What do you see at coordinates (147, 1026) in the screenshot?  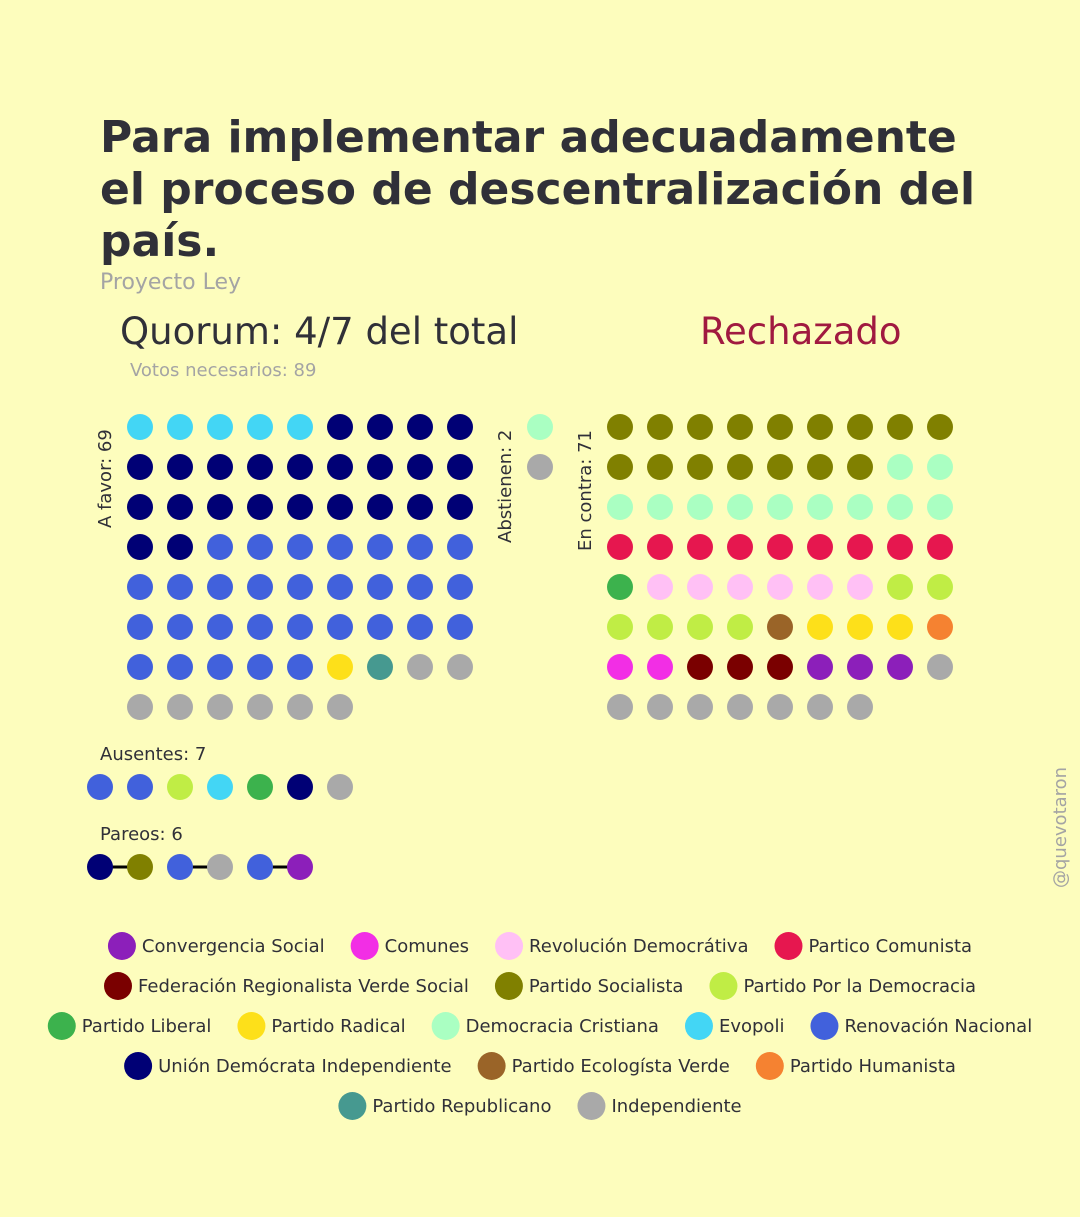 I see `legend-label: Partido Liberal` at bounding box center [147, 1026].